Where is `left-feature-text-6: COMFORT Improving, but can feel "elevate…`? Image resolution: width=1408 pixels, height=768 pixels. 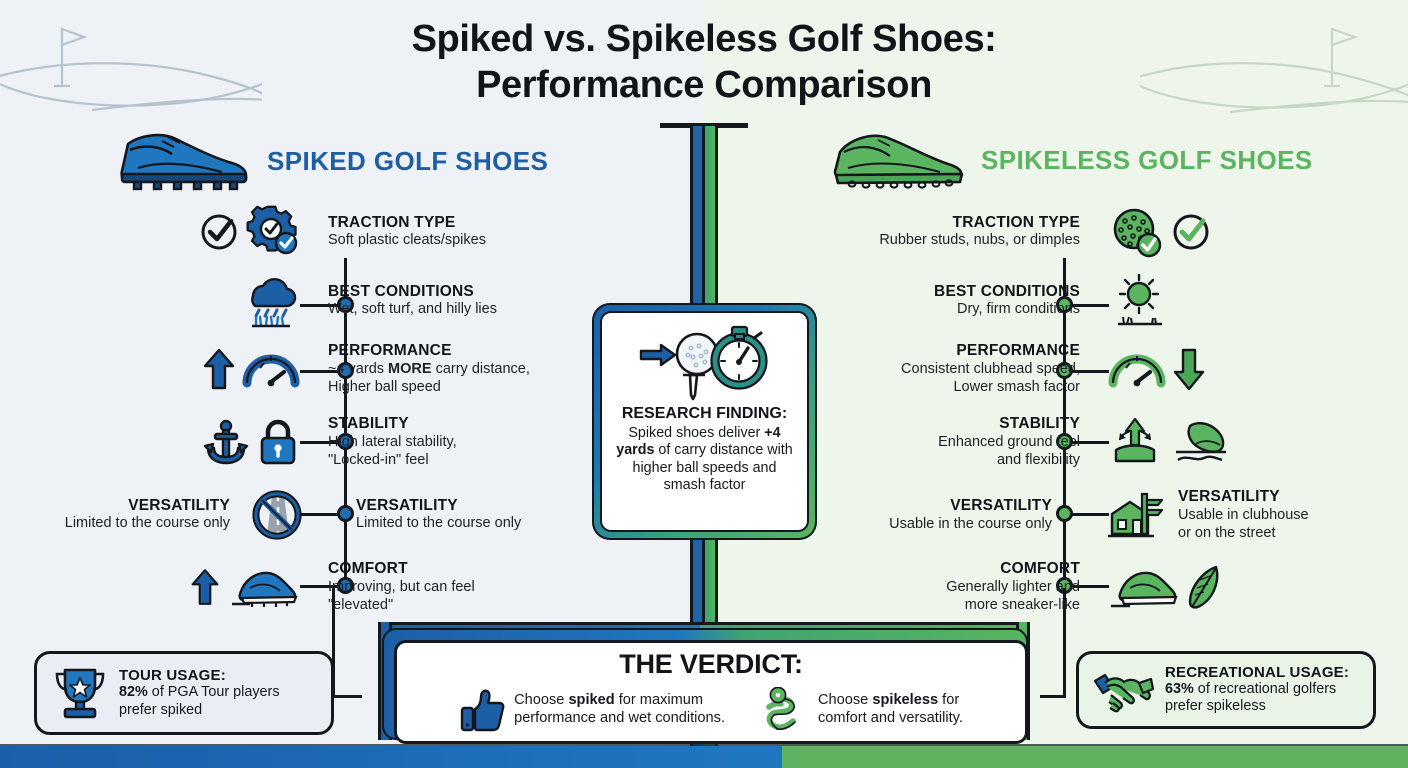 left-feature-text-6: COMFORT Improving, but can feel "elevate… is located at coordinates (435, 587).